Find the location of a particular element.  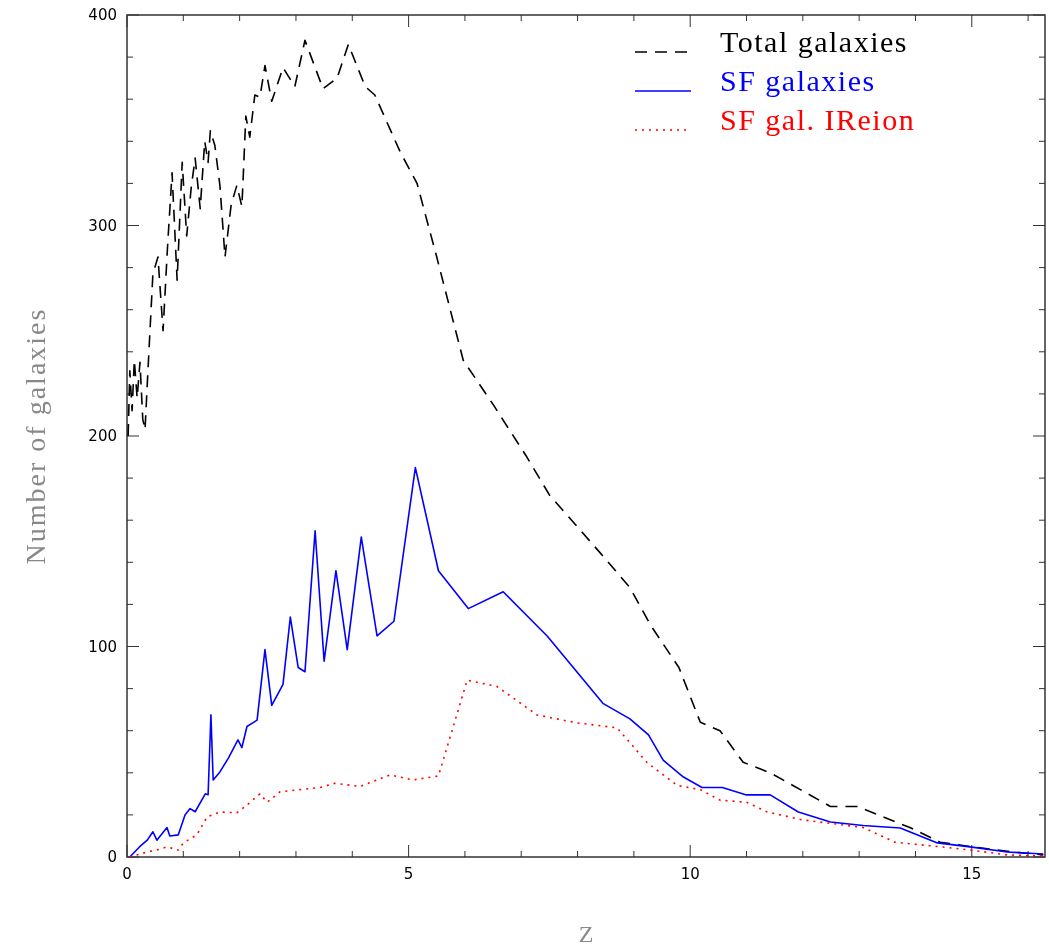

y-tick-label: 400 is located at coordinates (102, 15).